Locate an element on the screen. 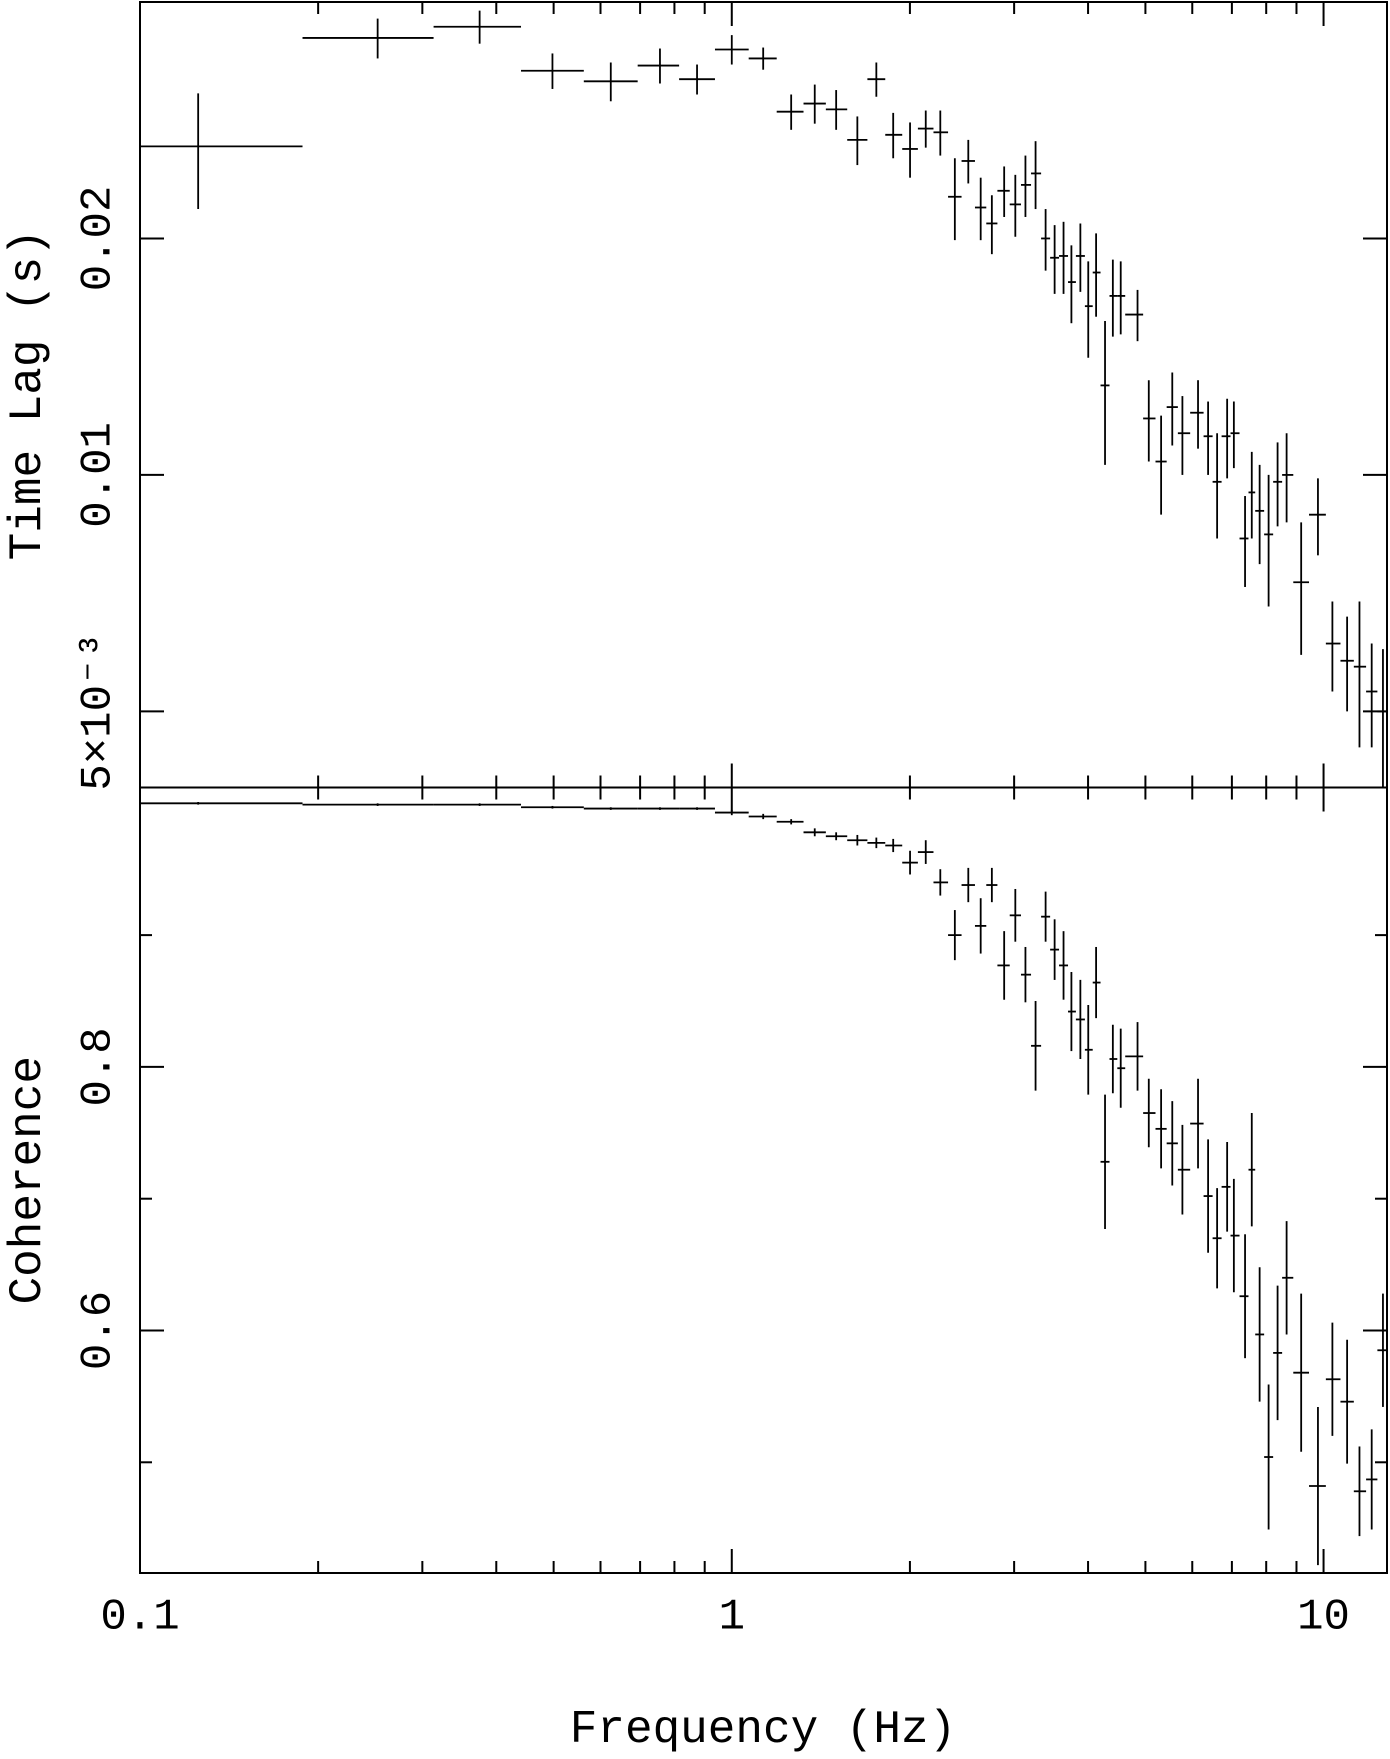 The image size is (1390, 1759). y-tick-label: 5×10⁻³ is located at coordinates (99, 711).